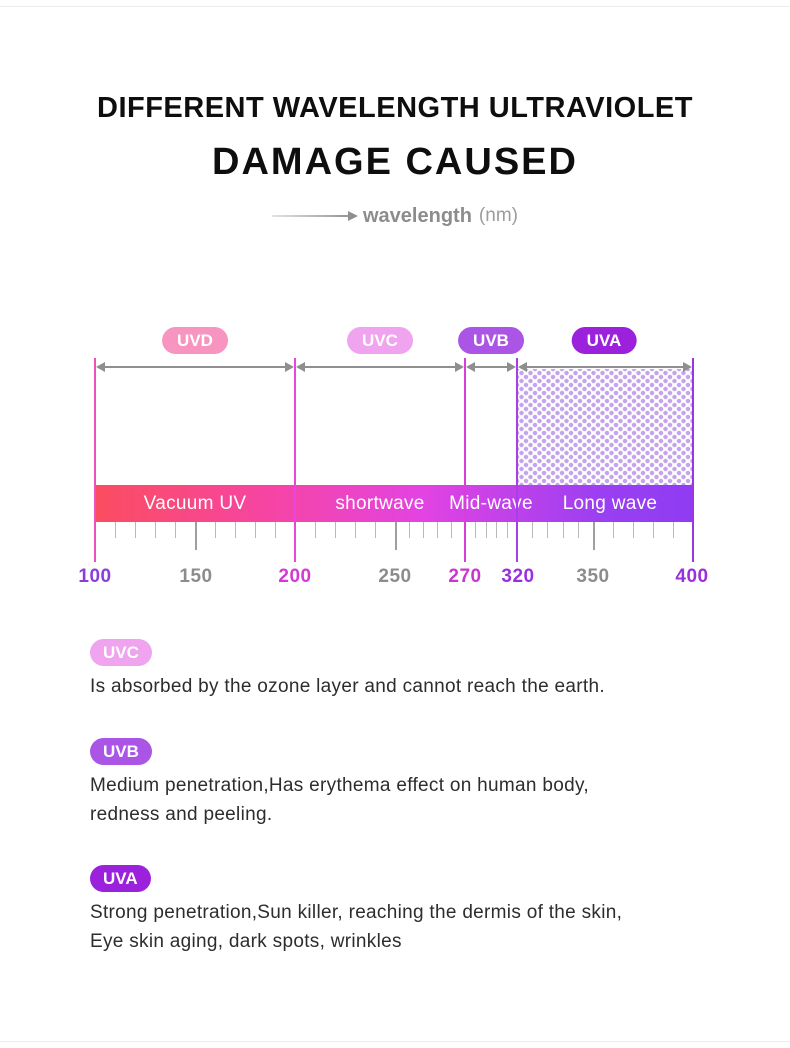 The width and height of the screenshot is (790, 1048). What do you see at coordinates (181, 814) in the screenshot?
I see `description-line: redness and peeling.` at bounding box center [181, 814].